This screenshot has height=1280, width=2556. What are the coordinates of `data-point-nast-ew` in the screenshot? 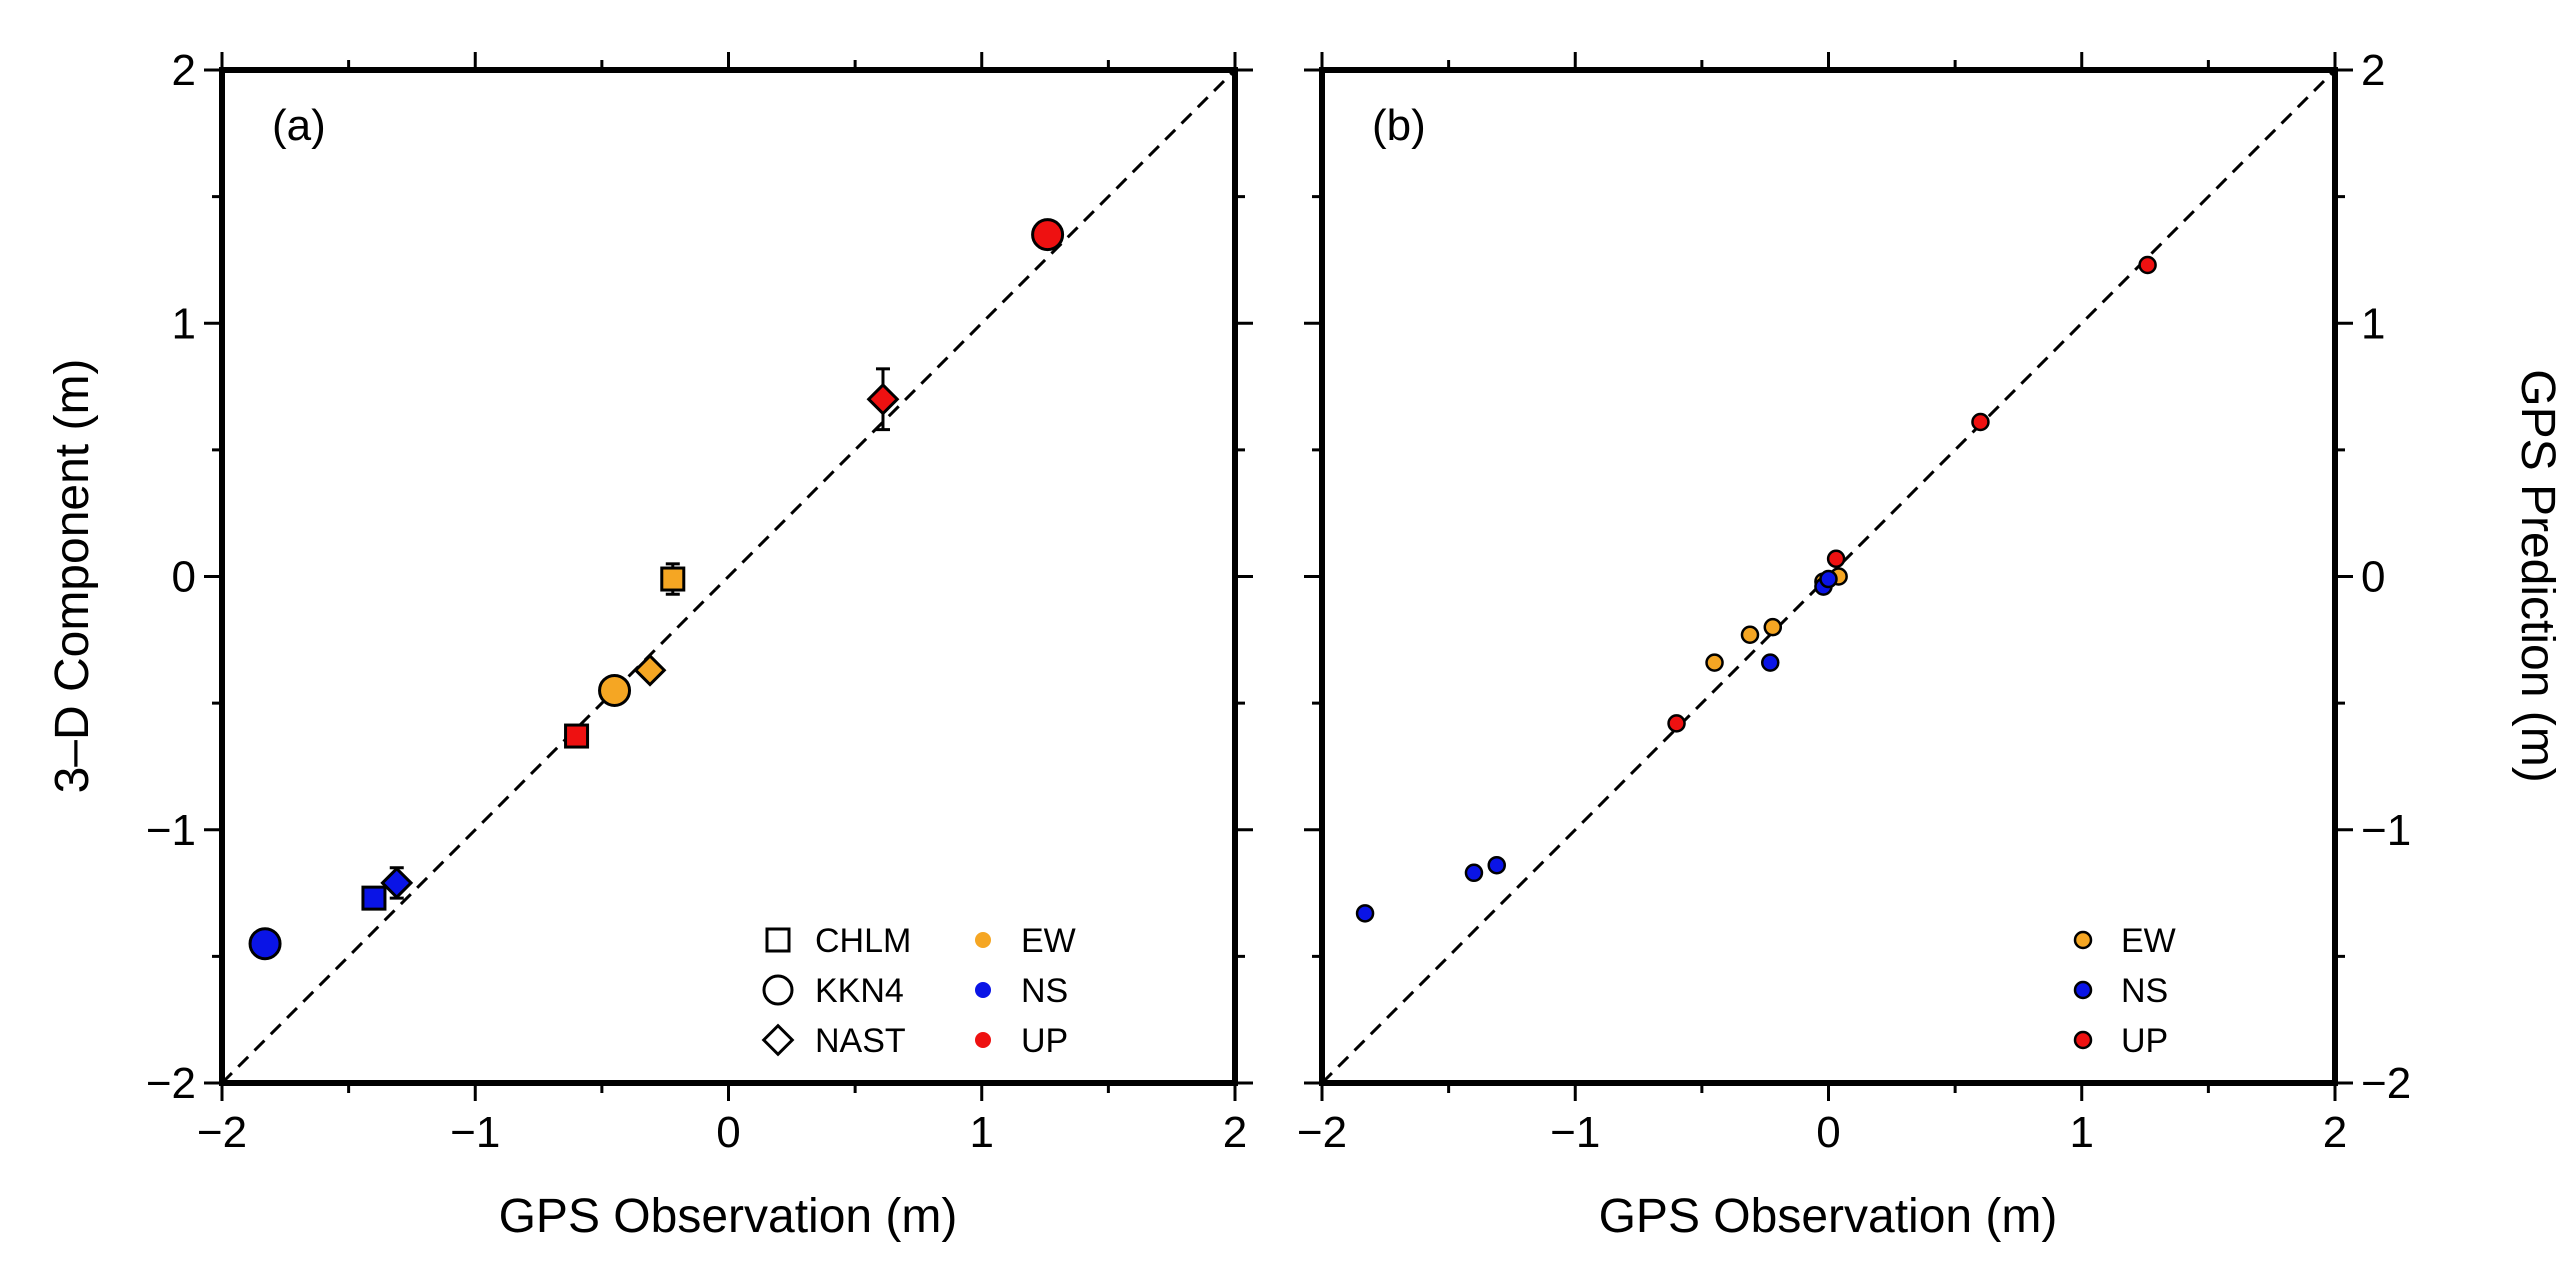 It's located at (650, 670).